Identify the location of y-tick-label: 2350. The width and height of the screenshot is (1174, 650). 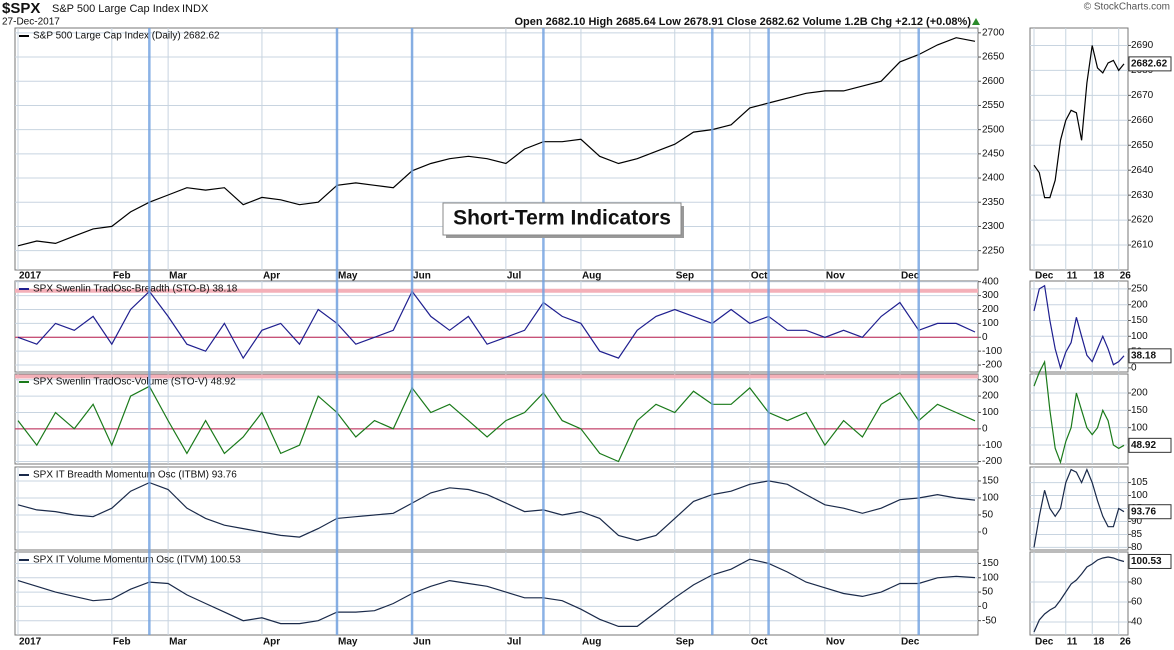
(993, 202).